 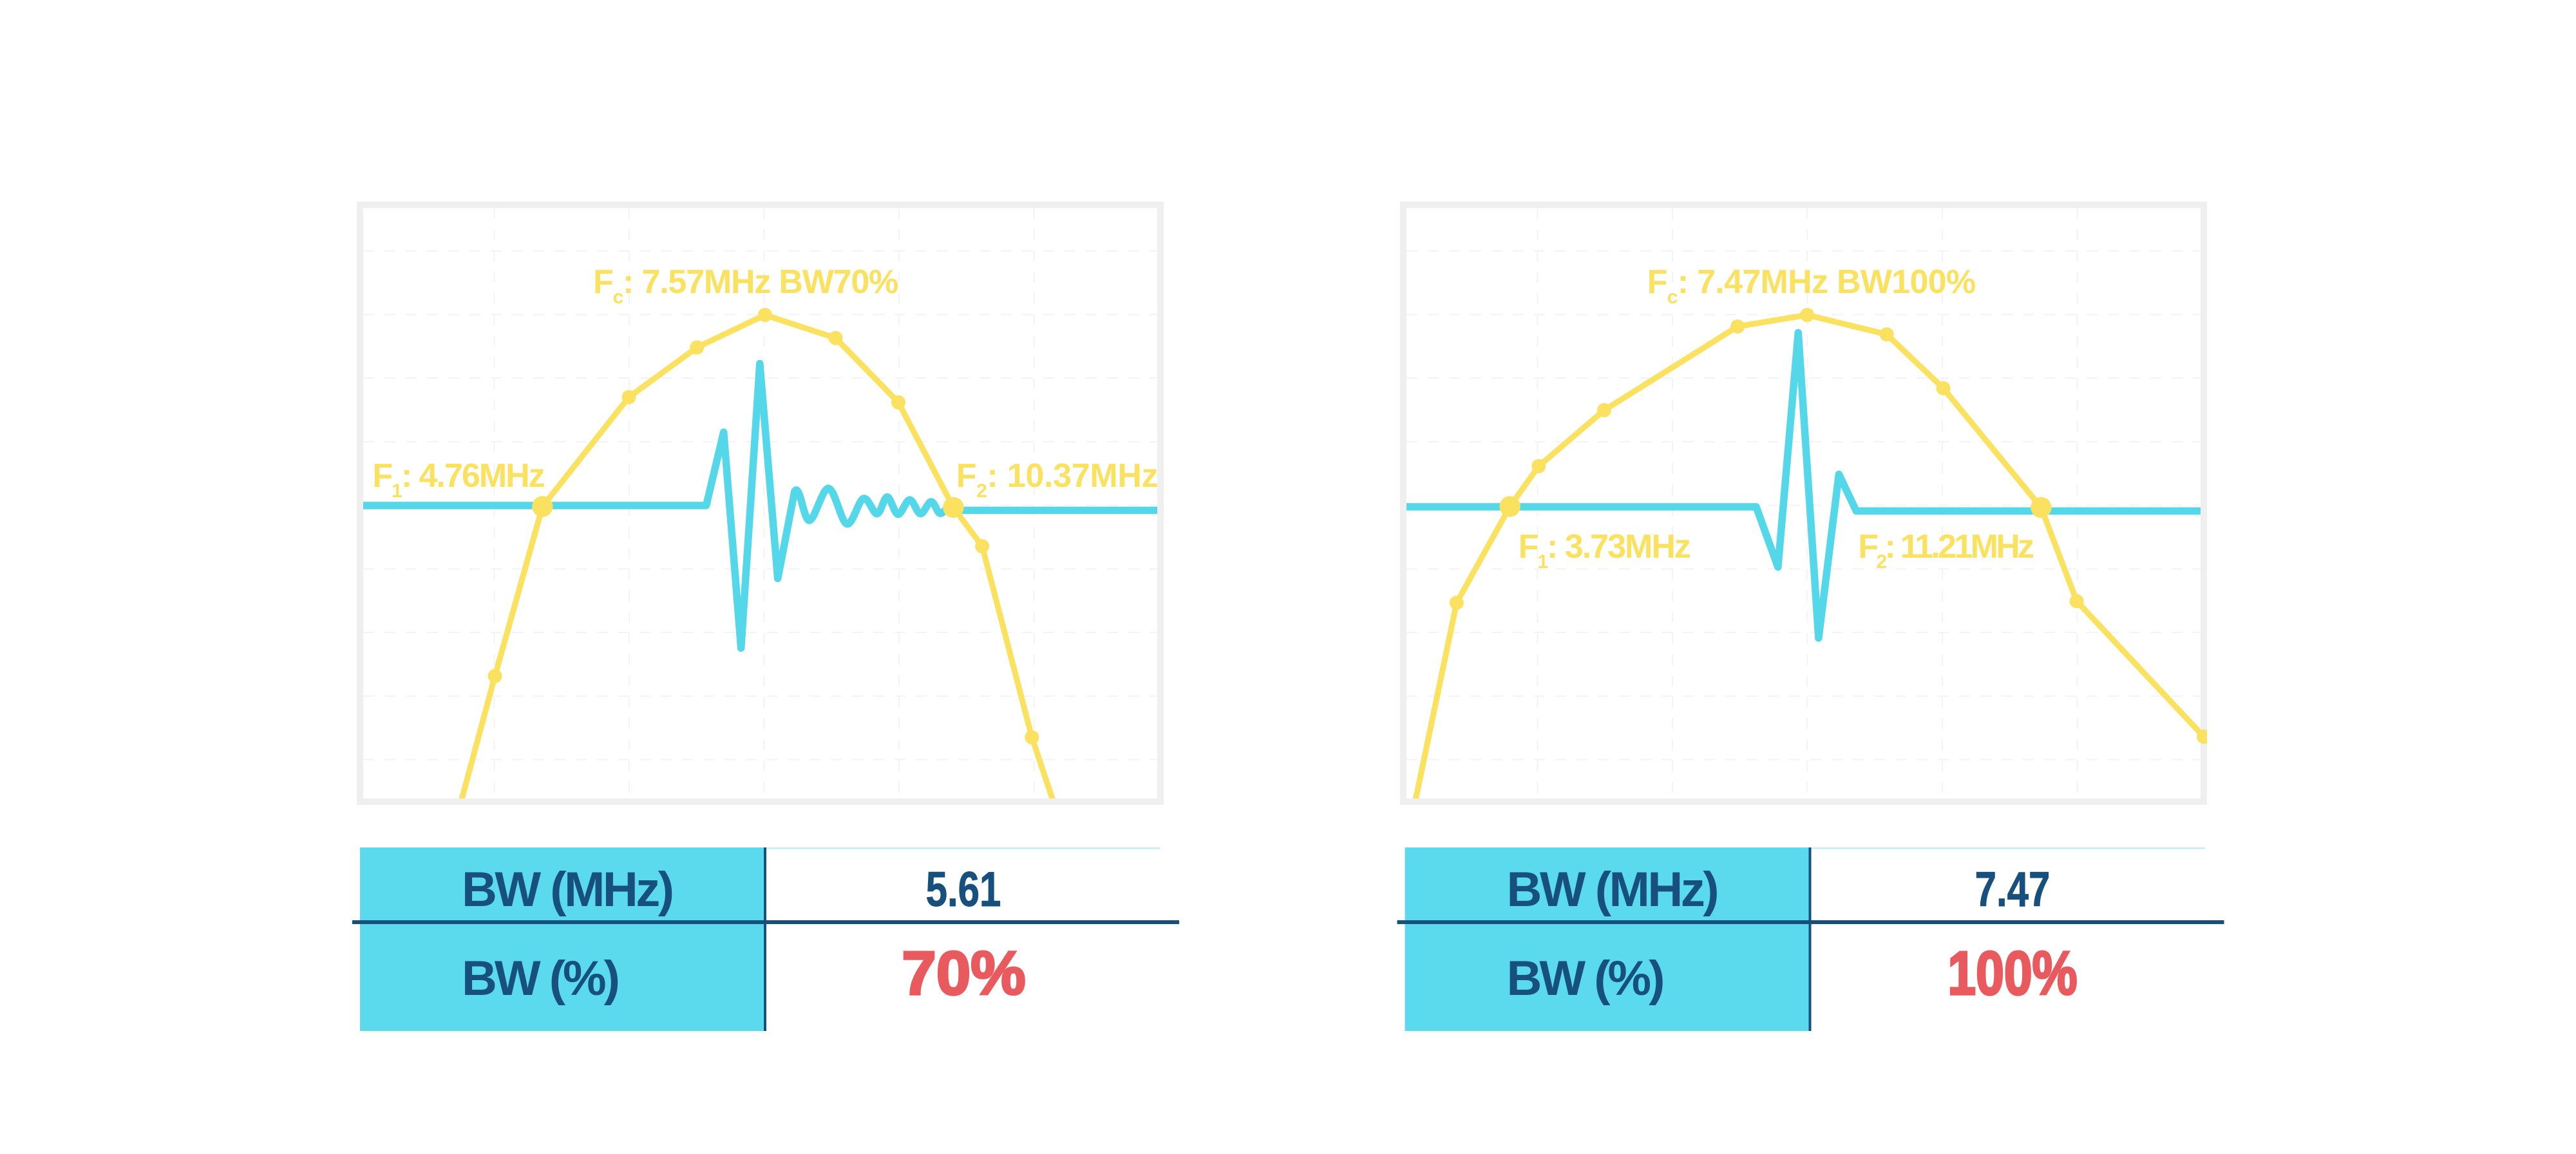 What do you see at coordinates (964, 889) in the screenshot?
I see `svg-text: 5.61` at bounding box center [964, 889].